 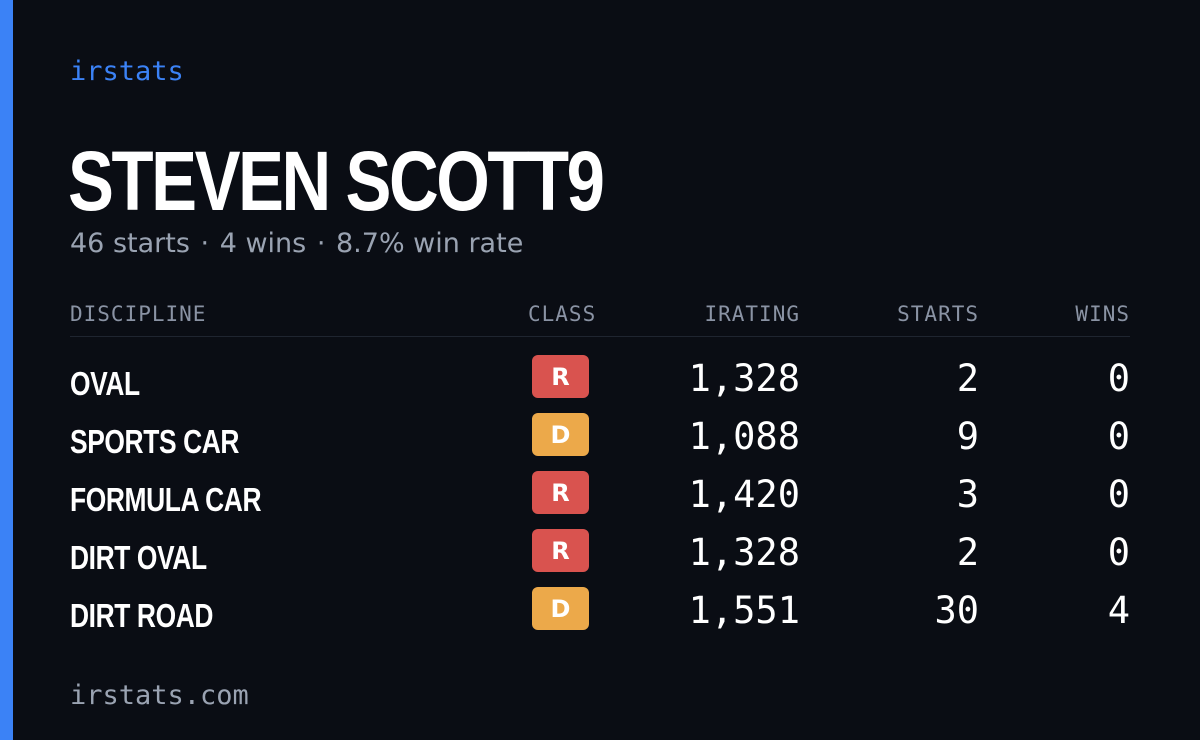 What do you see at coordinates (938, 314) in the screenshot?
I see `header-starts: STARTS` at bounding box center [938, 314].